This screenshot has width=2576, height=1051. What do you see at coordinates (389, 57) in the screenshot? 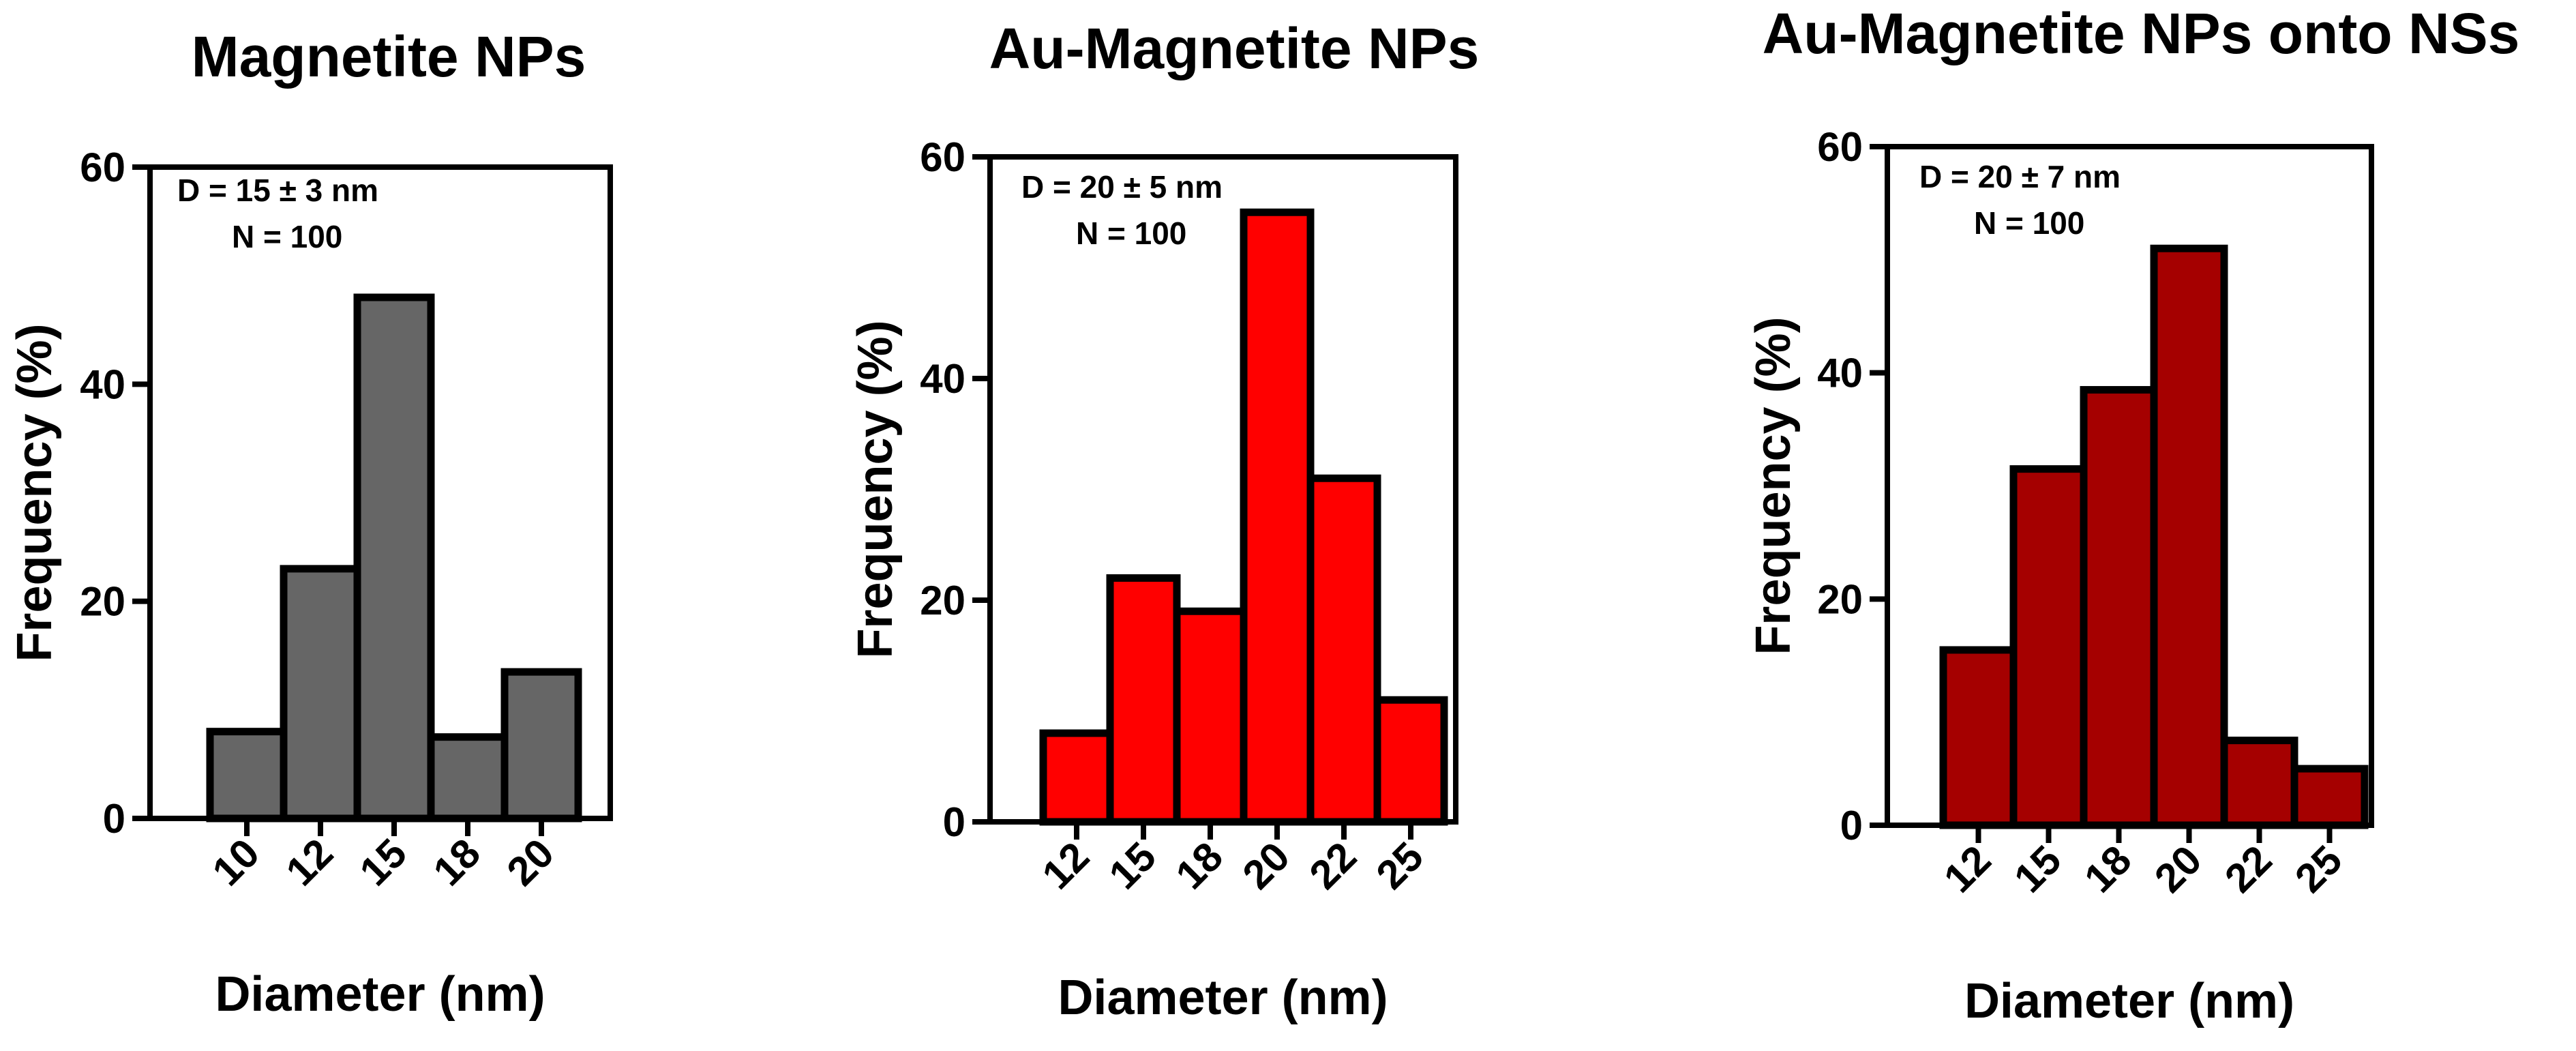
I see `chart-title: Magnetite NPs` at bounding box center [389, 57].